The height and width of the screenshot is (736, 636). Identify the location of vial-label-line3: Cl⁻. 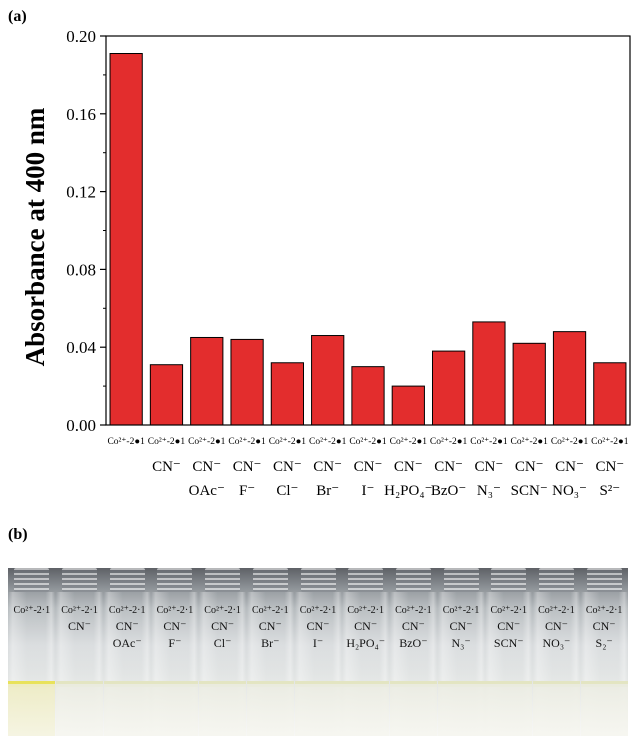
(222, 643).